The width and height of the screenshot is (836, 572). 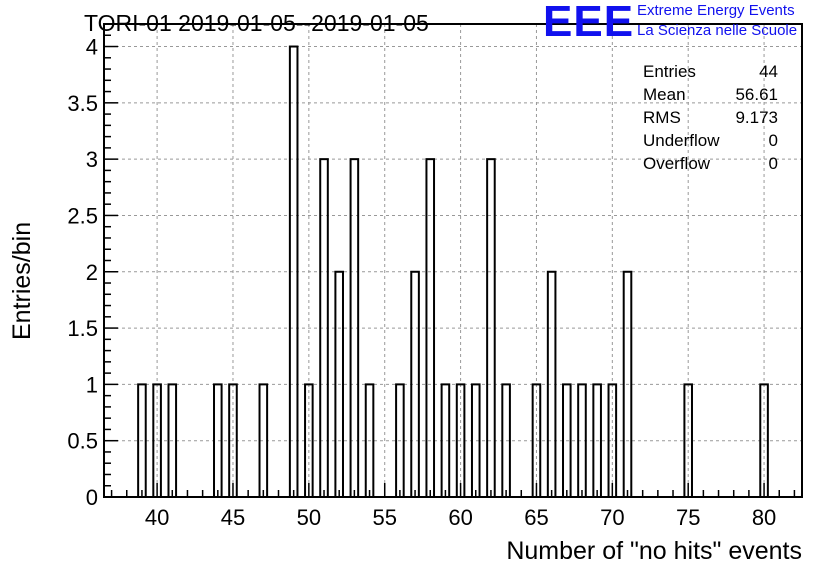 What do you see at coordinates (756, 94) in the screenshot?
I see `stat-value: 56.61` at bounding box center [756, 94].